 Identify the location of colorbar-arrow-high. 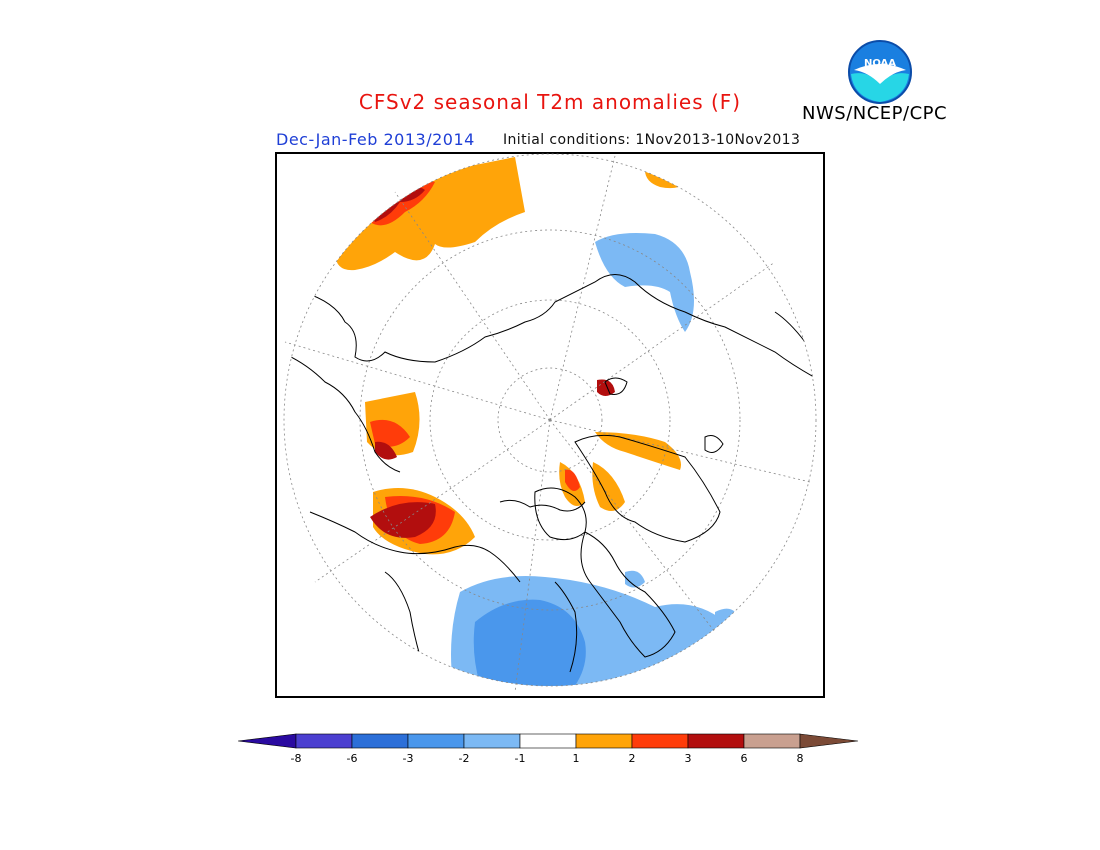
(829, 741).